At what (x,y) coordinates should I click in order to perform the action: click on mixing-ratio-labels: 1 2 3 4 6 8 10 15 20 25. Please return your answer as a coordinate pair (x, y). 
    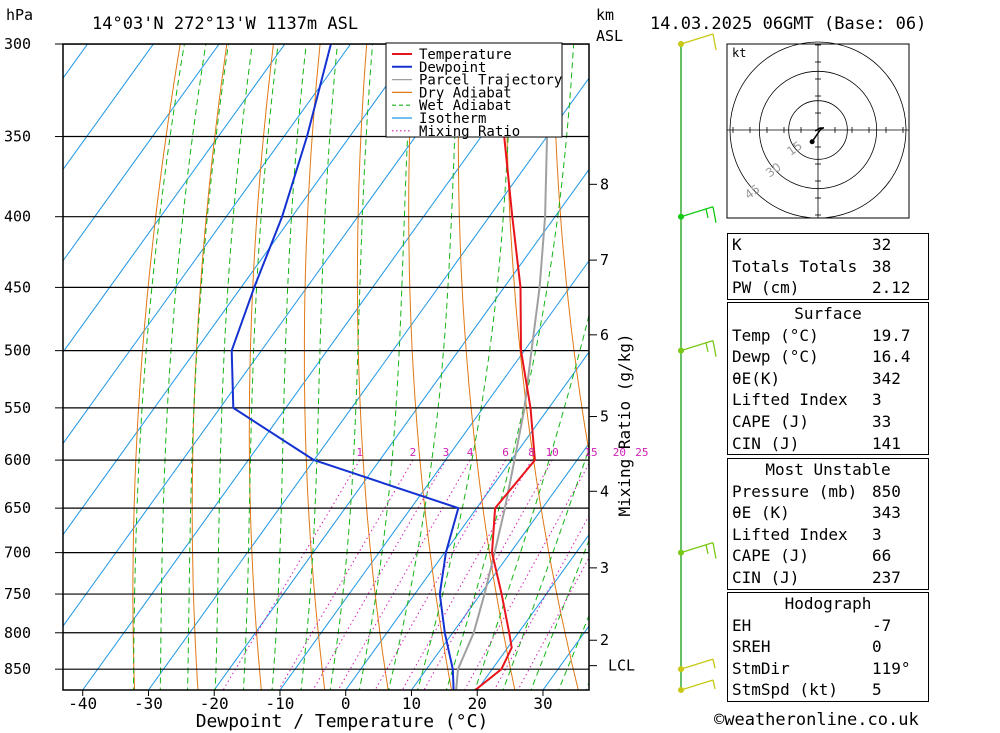
    Looking at the image, I should click on (502, 452).